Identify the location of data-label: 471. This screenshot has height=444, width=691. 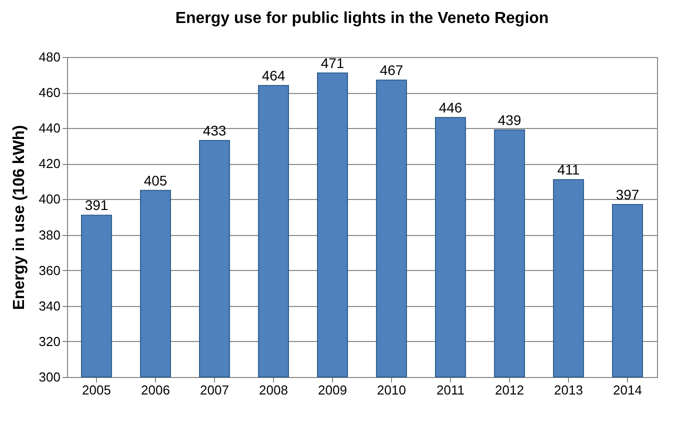
(332, 63).